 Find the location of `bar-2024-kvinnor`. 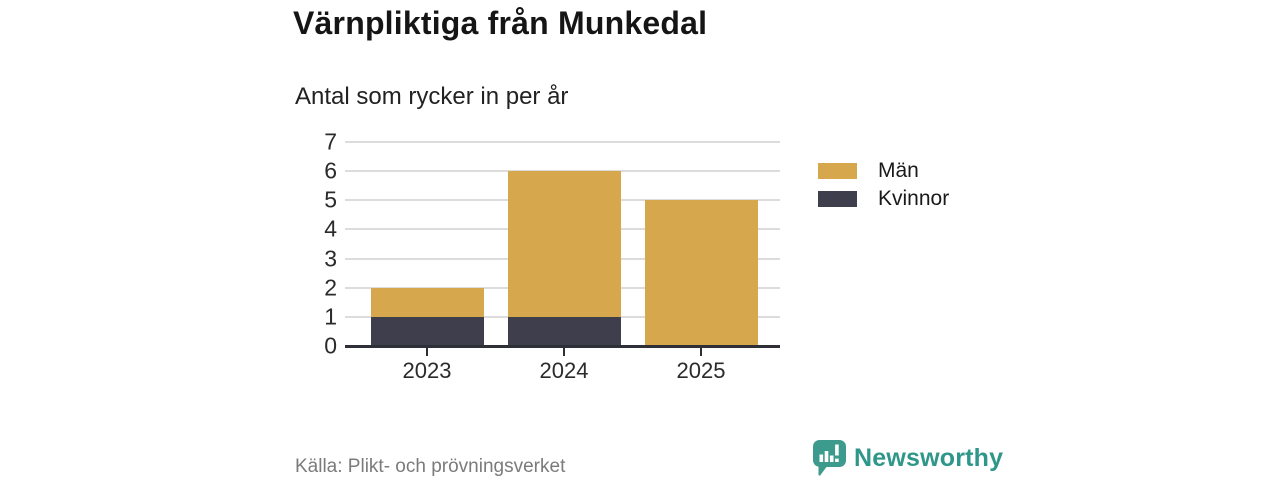

bar-2024-kvinnor is located at coordinates (564, 331).